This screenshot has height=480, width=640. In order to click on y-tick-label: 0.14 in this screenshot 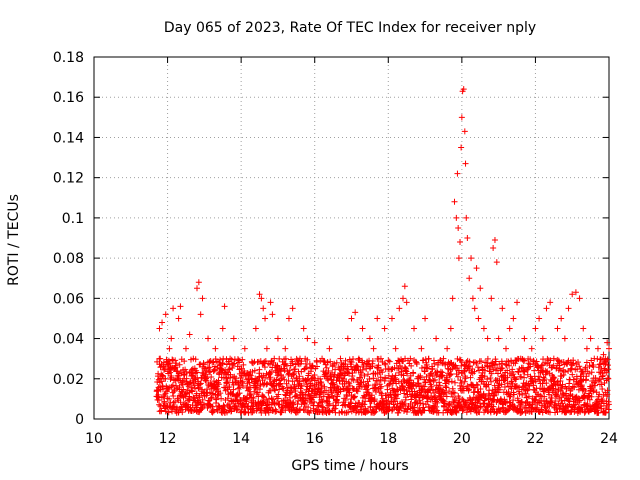, I will do `click(68, 138)`.